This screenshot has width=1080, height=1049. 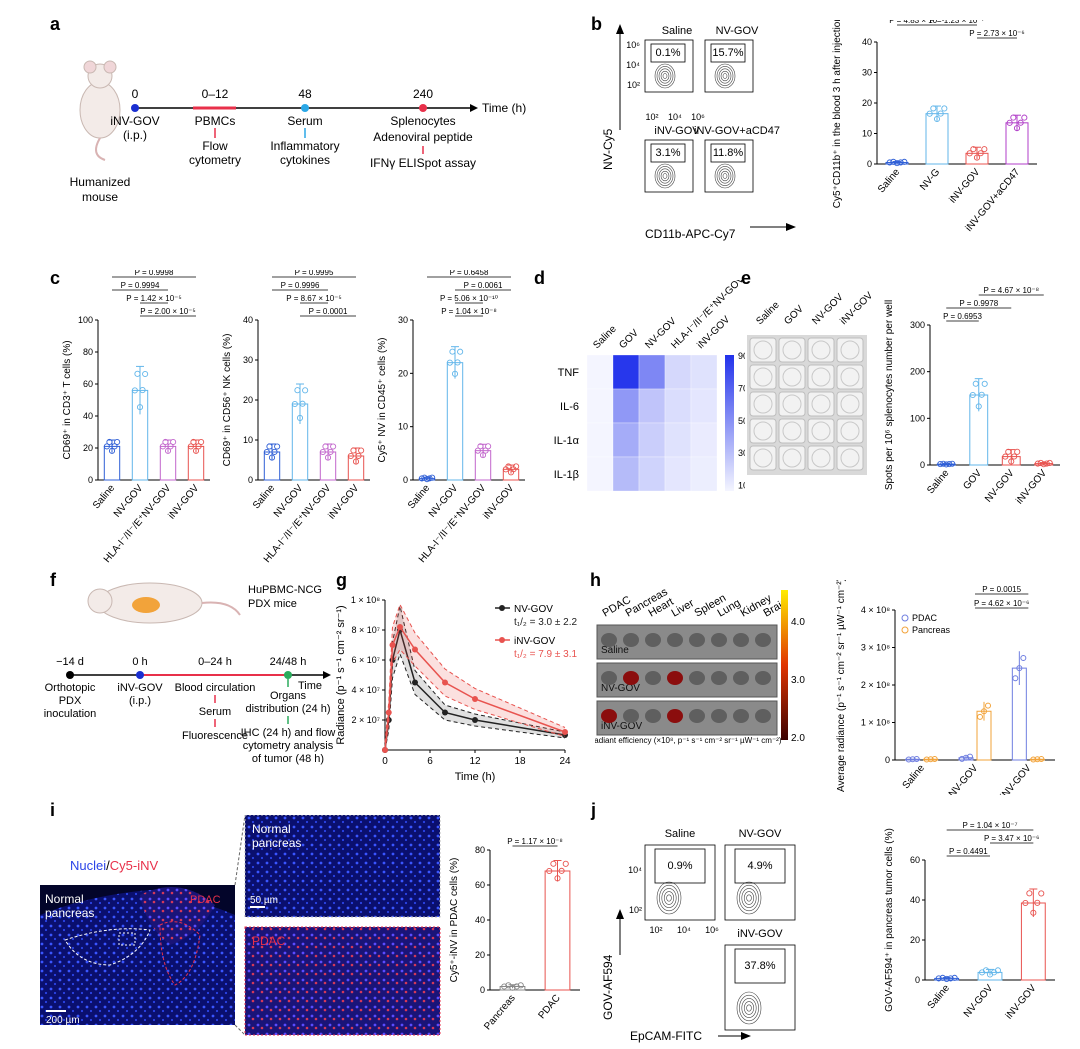 What do you see at coordinates (534, 641) in the screenshot?
I see `legend-label: iNV-GOV` at bounding box center [534, 641].